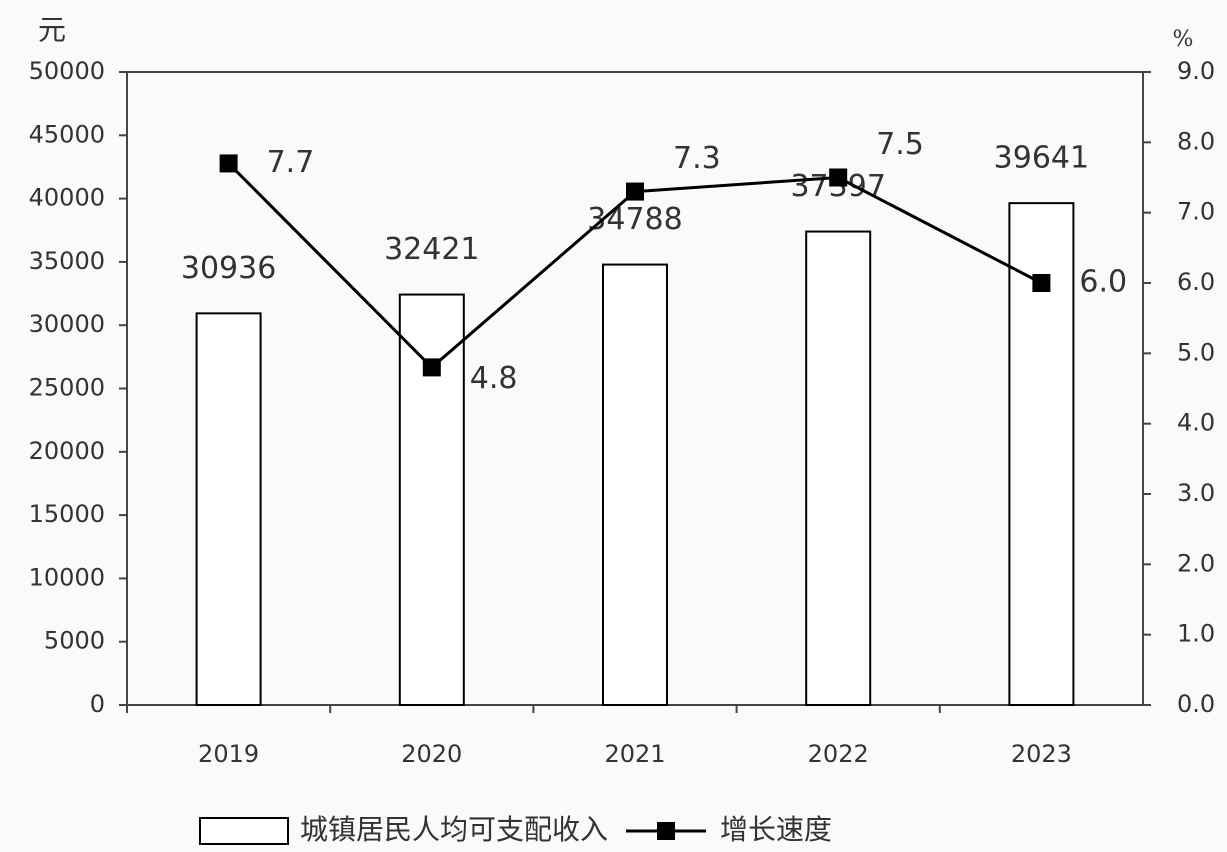 Image resolution: width=1227 pixels, height=852 pixels. I want to click on y2-tick-label: 7.0, so click(1196, 212).